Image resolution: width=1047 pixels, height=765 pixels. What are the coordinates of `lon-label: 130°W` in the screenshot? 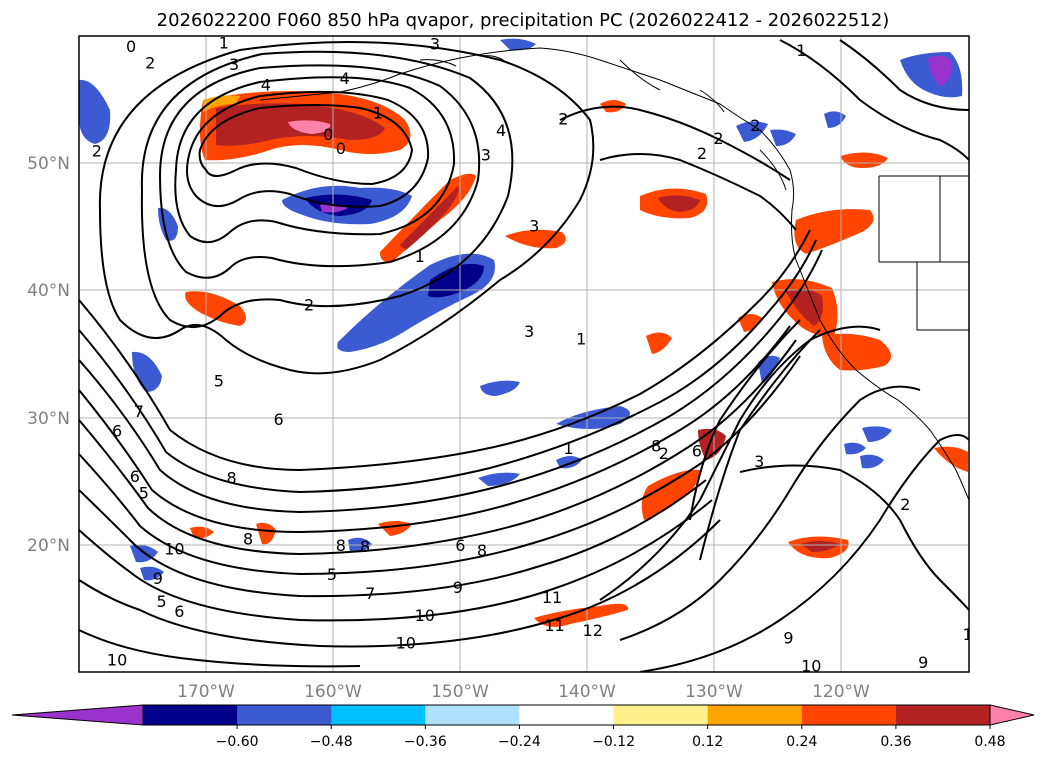 It's located at (714, 692).